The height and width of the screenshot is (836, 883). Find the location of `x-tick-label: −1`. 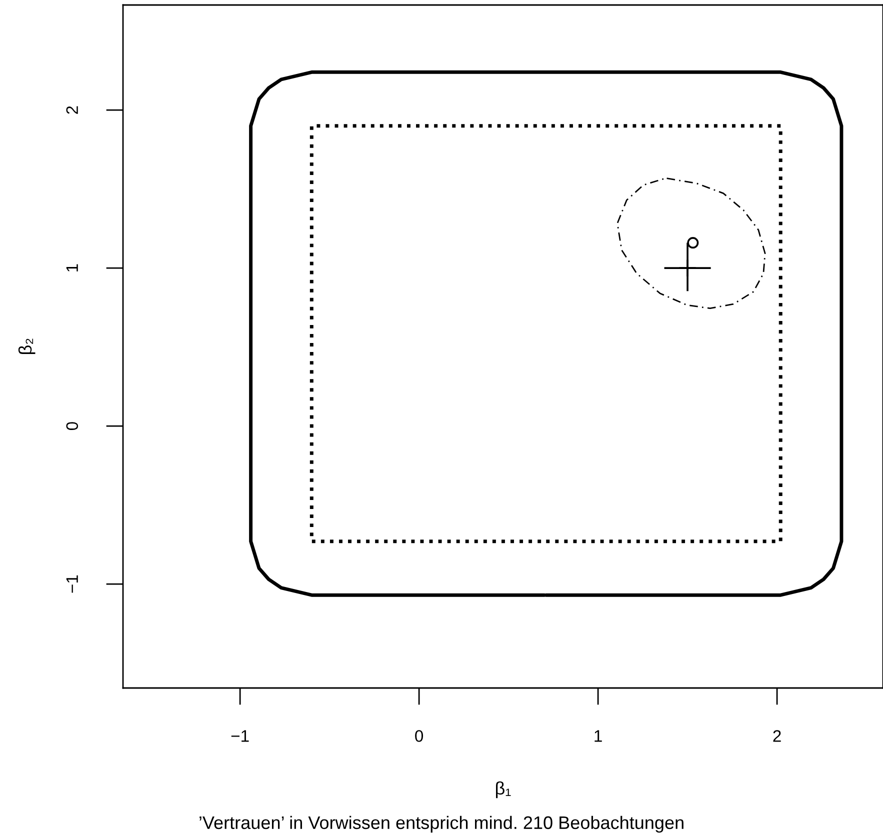

x-tick-label: −1 is located at coordinates (240, 736).